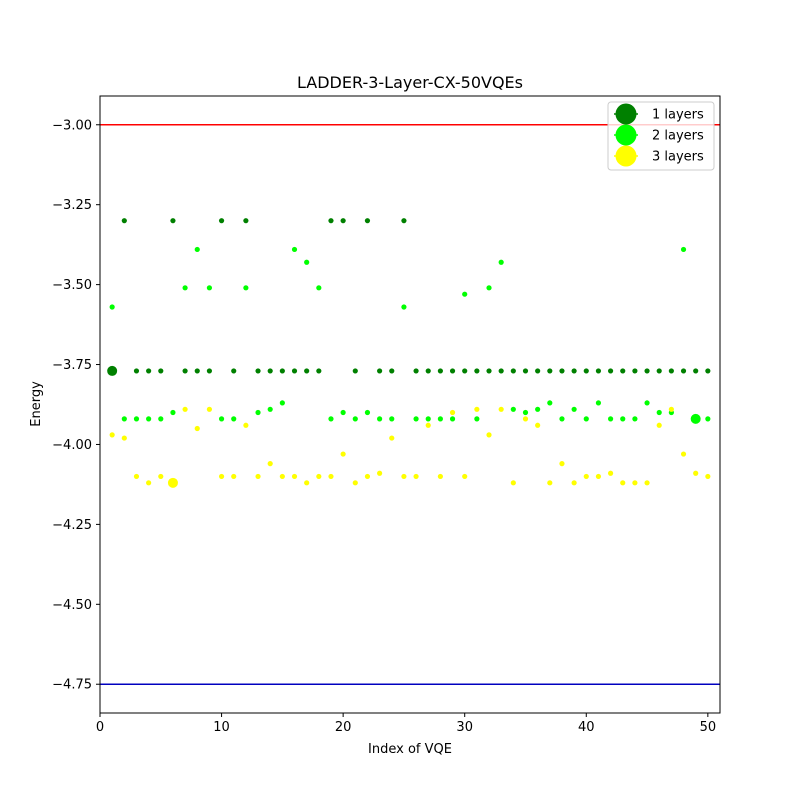  I want to click on y-tick-label: −4.75, so click(72, 685).